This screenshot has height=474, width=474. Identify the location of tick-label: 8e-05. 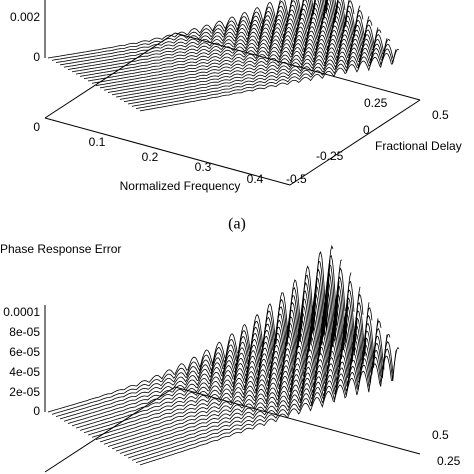
(24, 332).